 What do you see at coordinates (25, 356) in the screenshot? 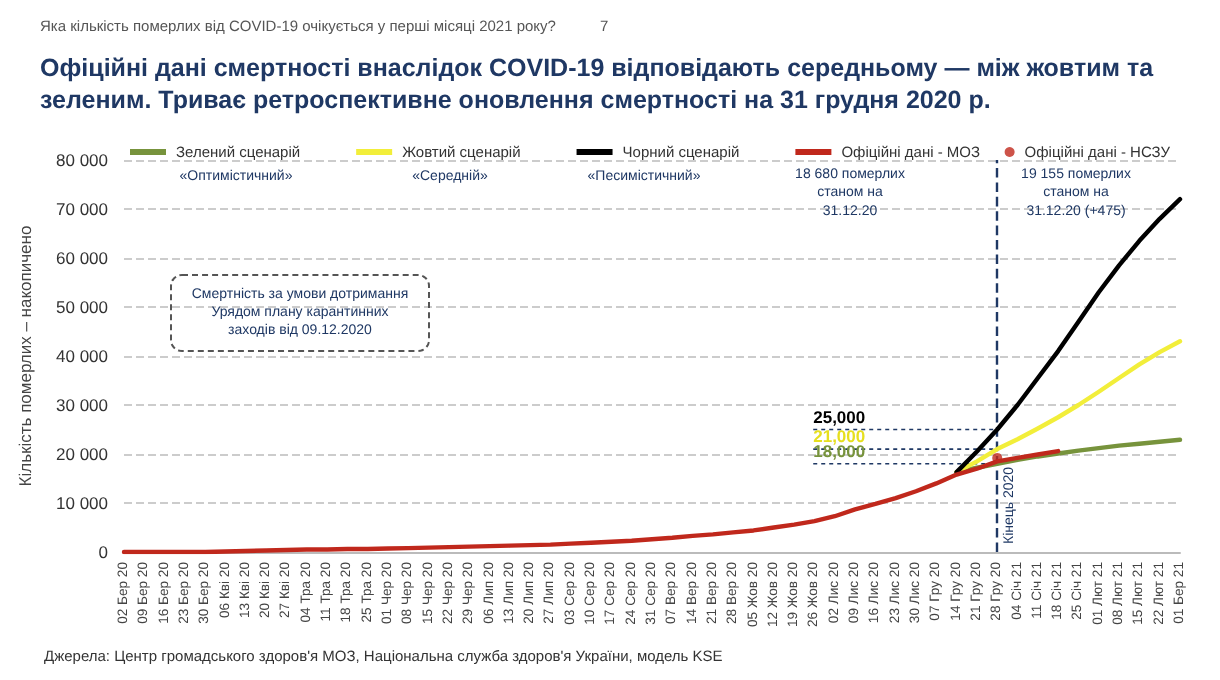
I see `y-axis-title: Кількість померлих – накопичено` at bounding box center [25, 356].